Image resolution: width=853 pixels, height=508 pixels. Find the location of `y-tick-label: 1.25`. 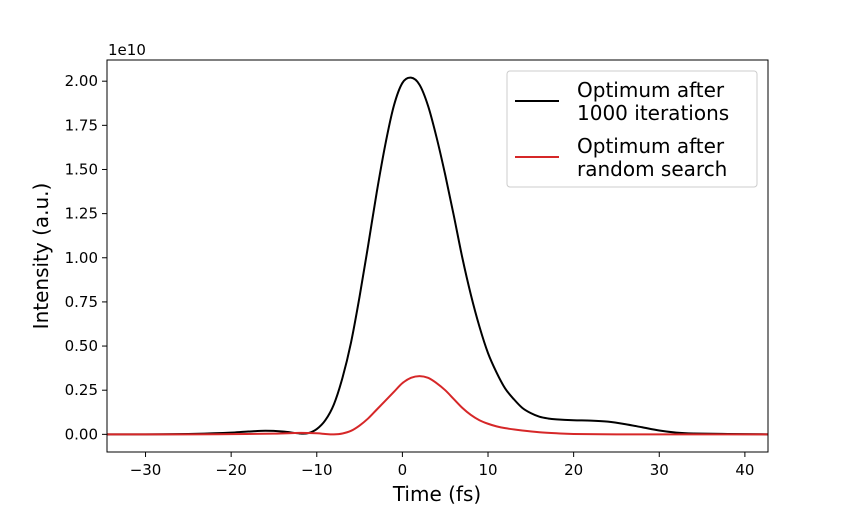

y-tick-label: 1.25 is located at coordinates (81, 214).